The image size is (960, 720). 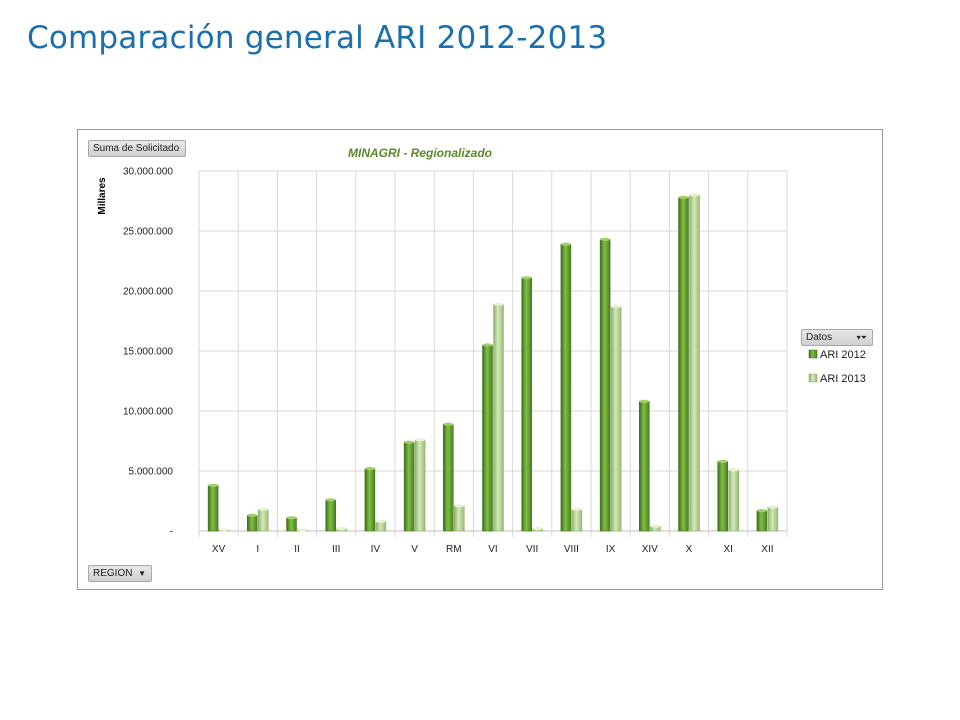 What do you see at coordinates (650, 549) in the screenshot?
I see `x-tick-label: XIV` at bounding box center [650, 549].